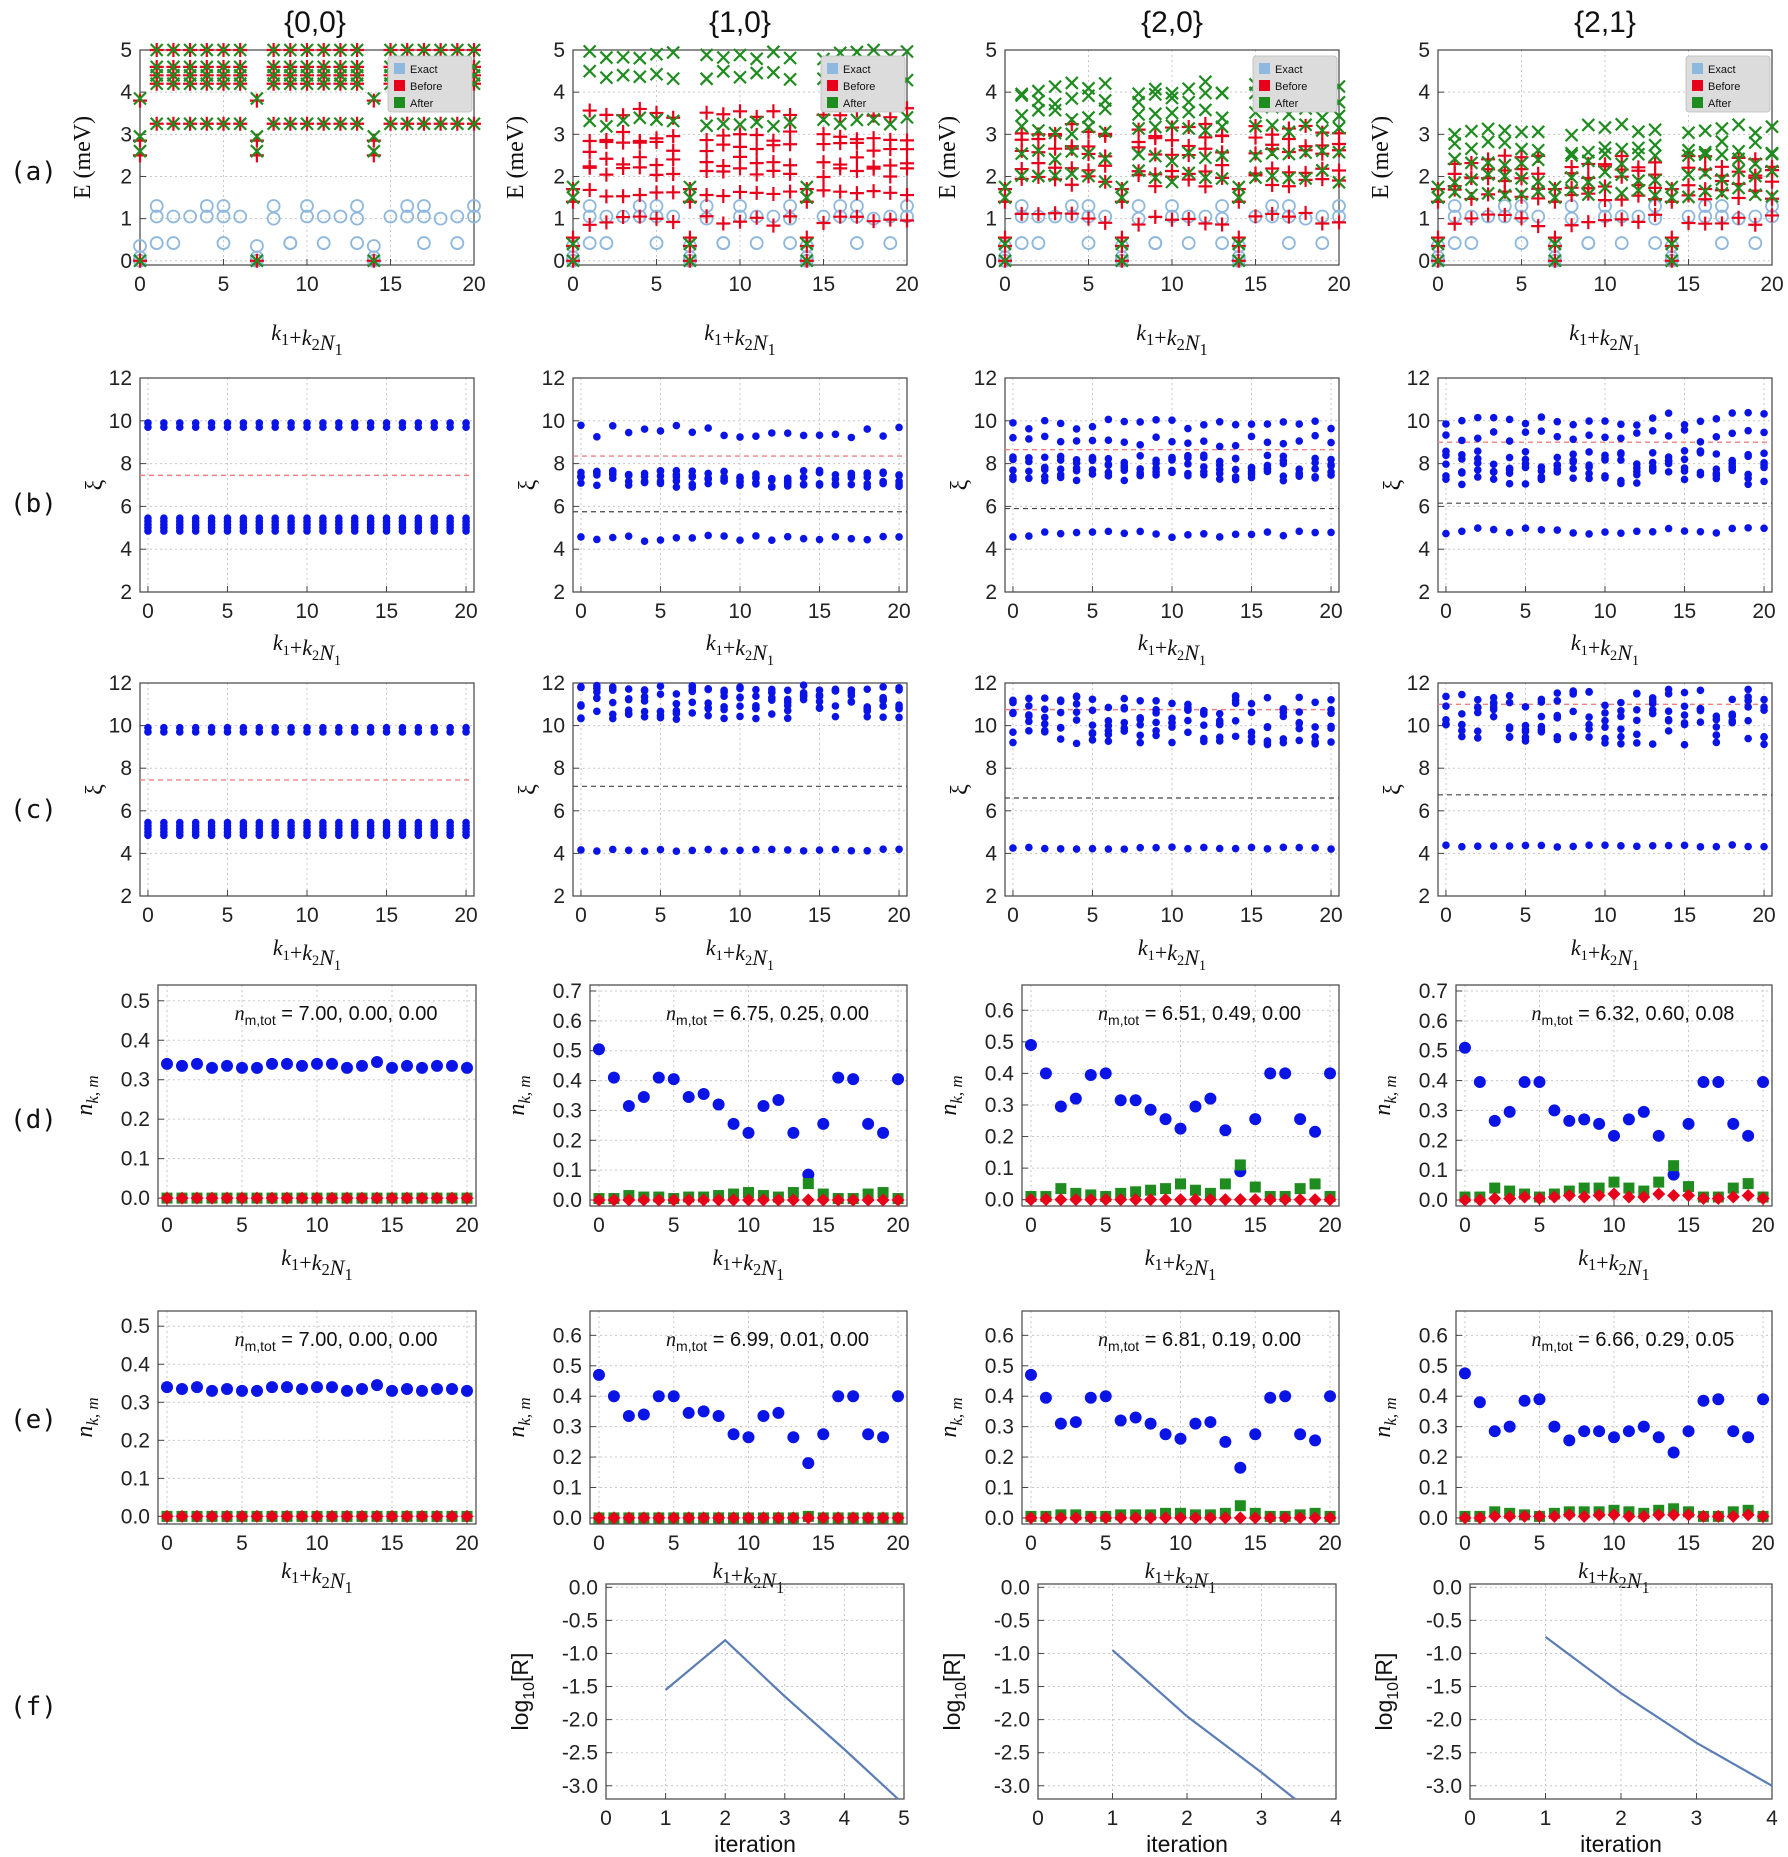 This screenshot has width=1788, height=1857. I want to click on y-tick-label: 0.0, so click(1433, 1518).